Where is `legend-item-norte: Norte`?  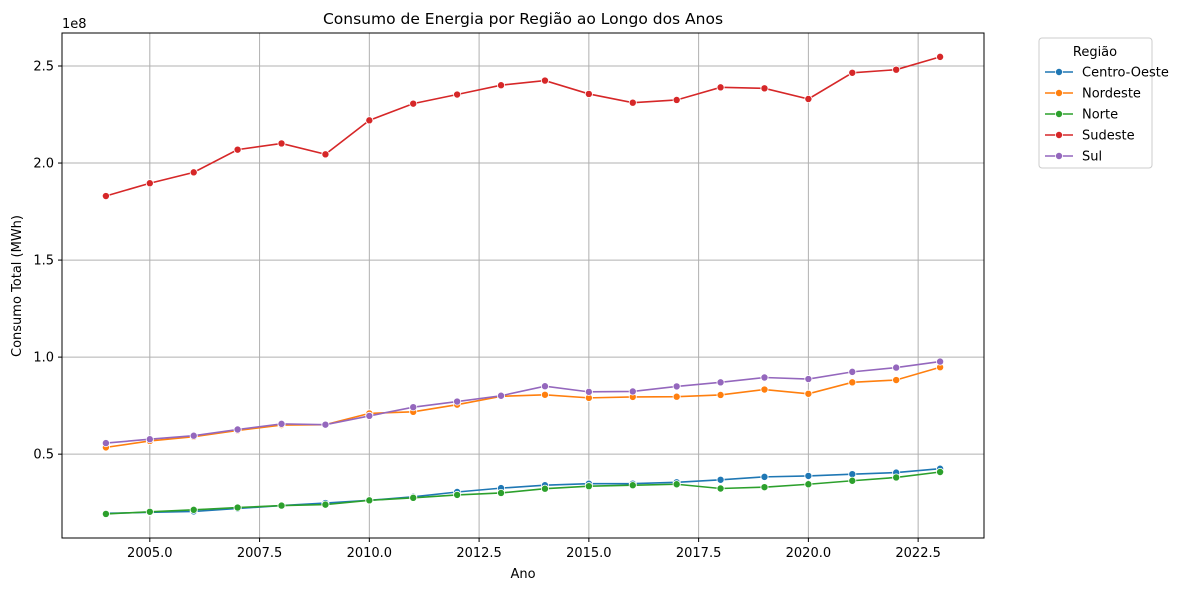
legend-item-norte: Norte is located at coordinates (1081, 115).